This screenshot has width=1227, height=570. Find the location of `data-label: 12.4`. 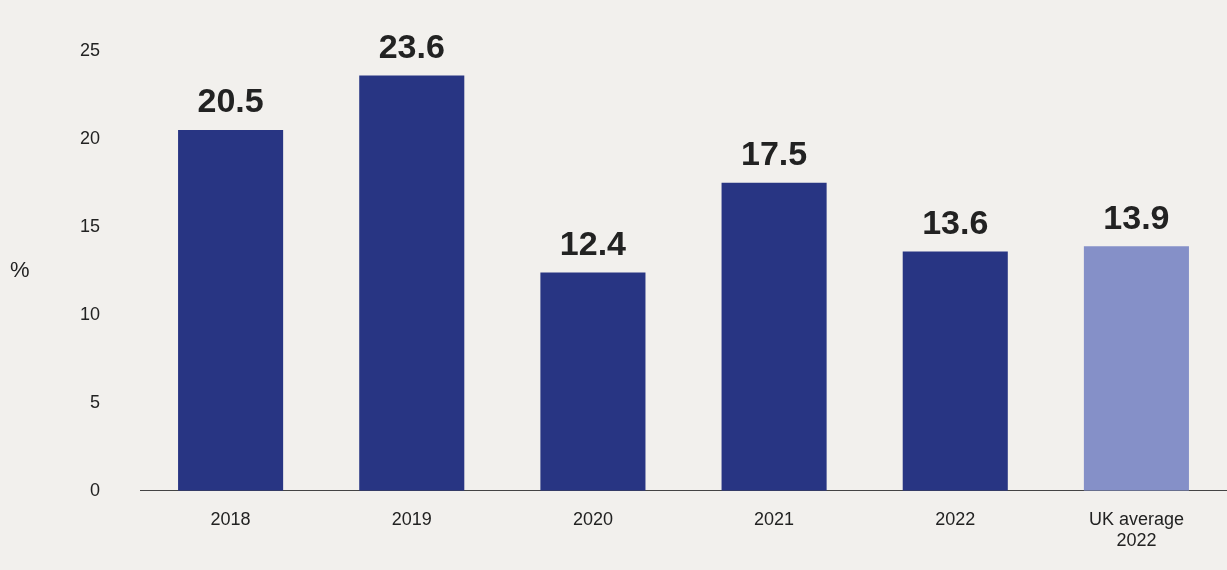

data-label: 12.4 is located at coordinates (593, 242).